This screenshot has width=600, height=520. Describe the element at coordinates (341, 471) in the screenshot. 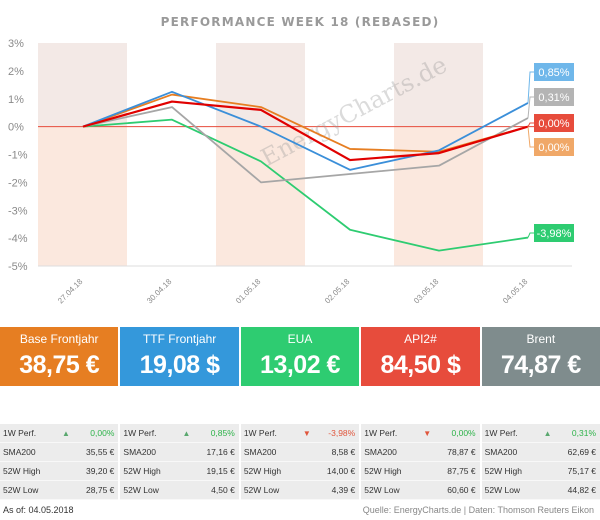

I see `stat-value: 14,00 €` at that location.